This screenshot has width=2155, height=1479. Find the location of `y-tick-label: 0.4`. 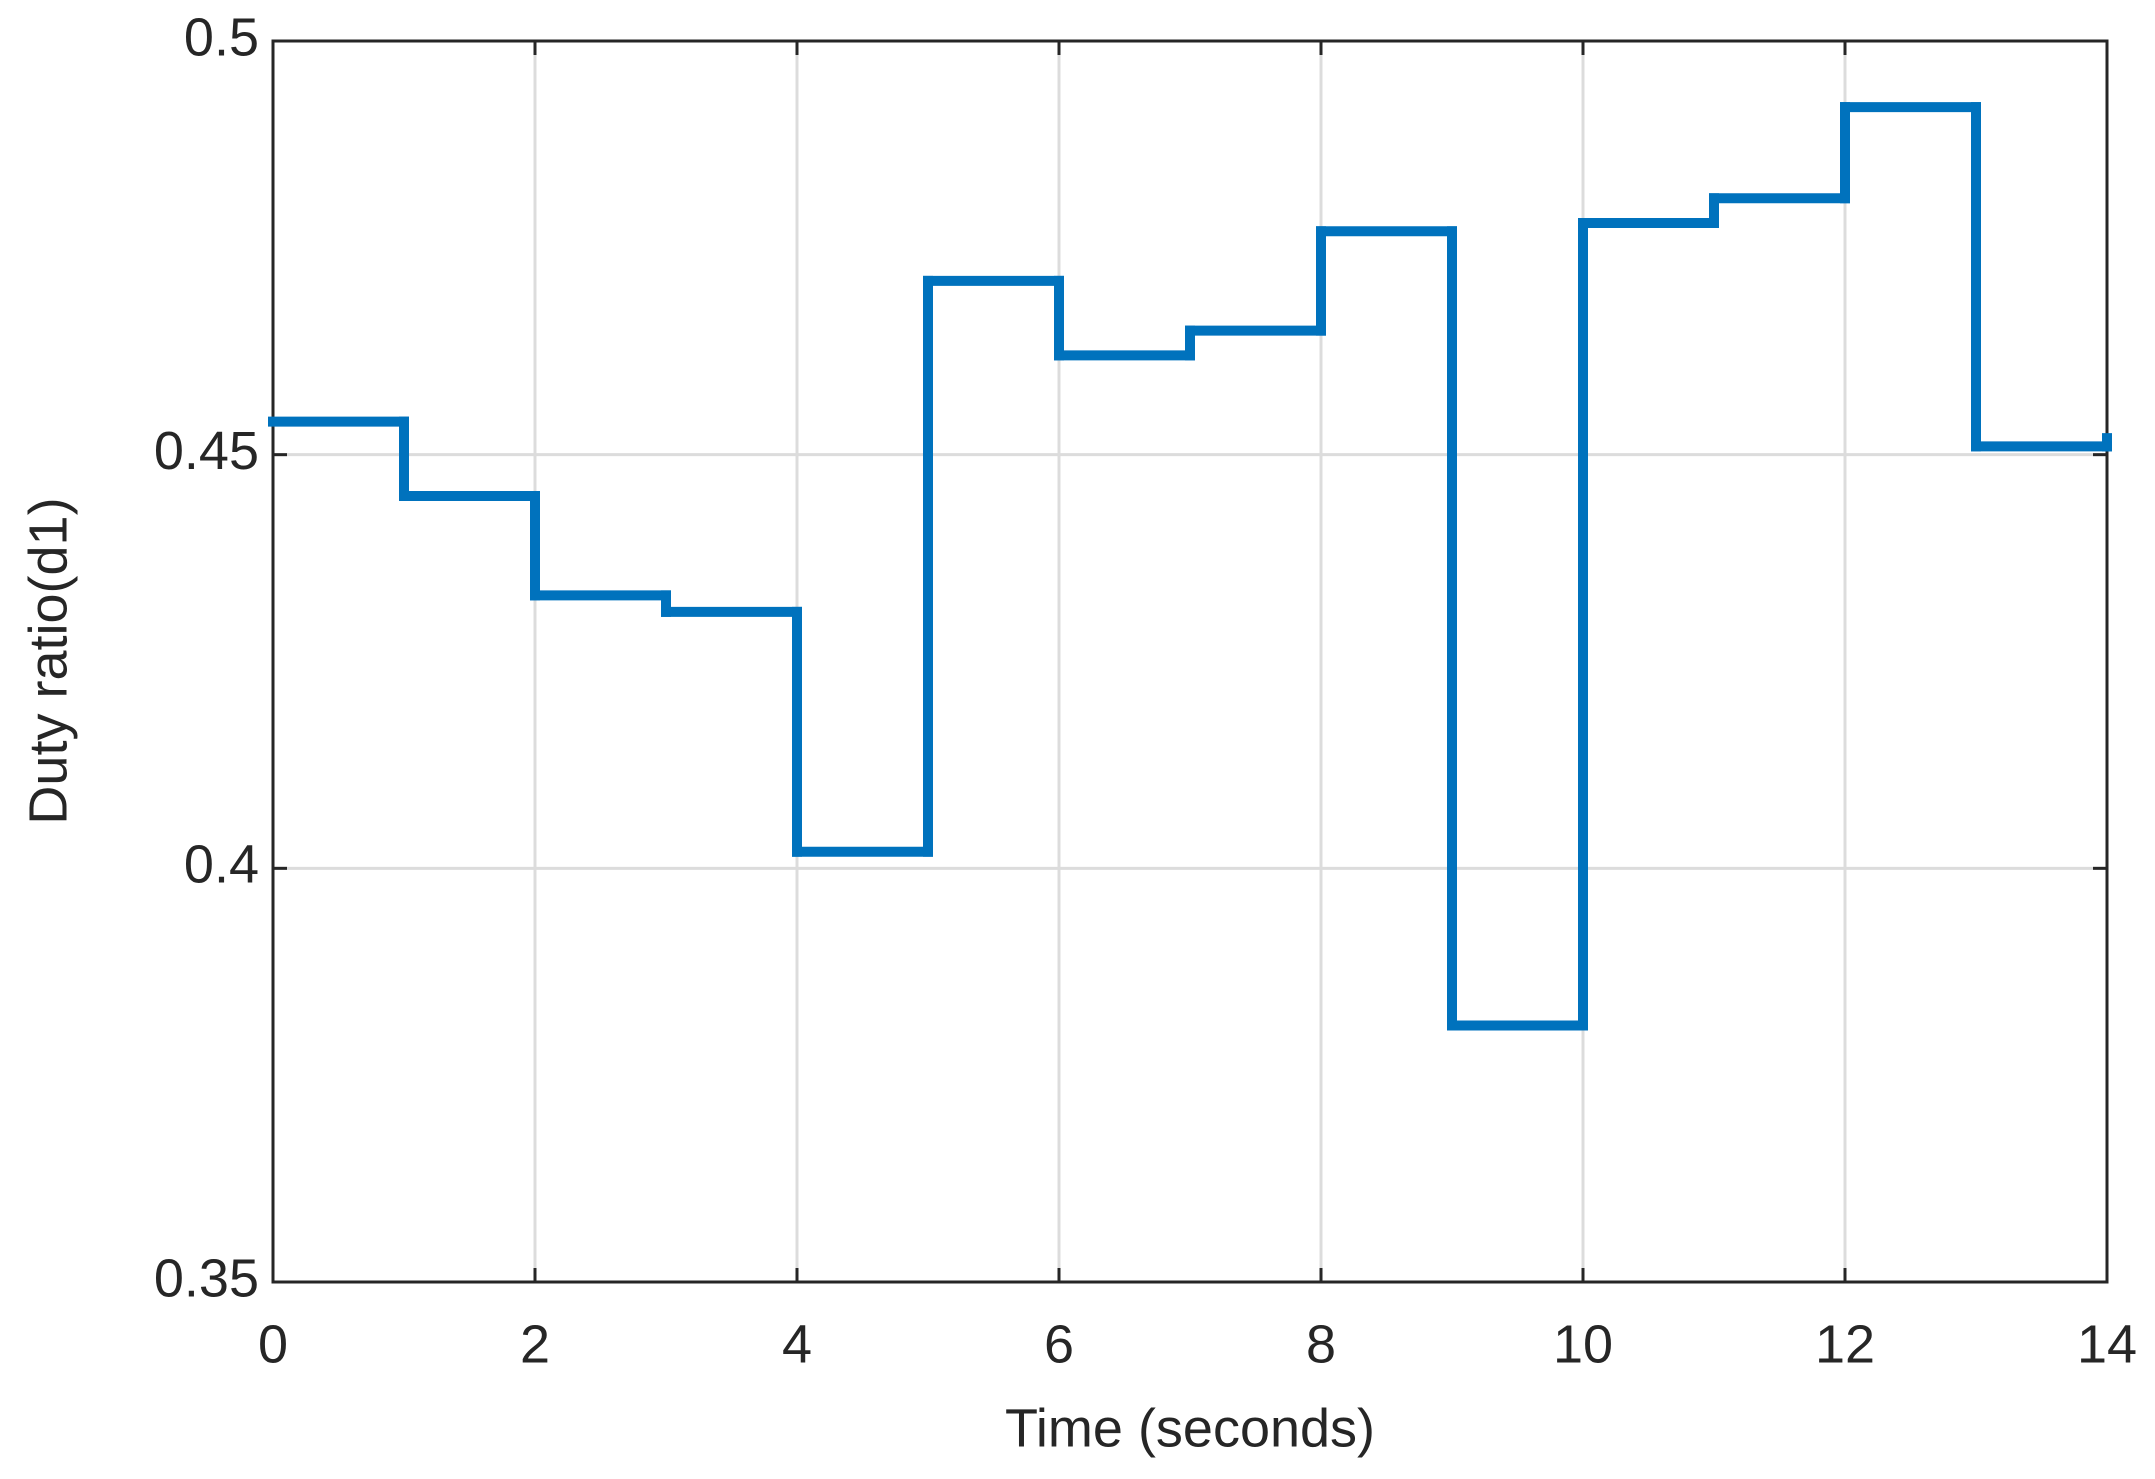

y-tick-label: 0.4 is located at coordinates (221, 865).